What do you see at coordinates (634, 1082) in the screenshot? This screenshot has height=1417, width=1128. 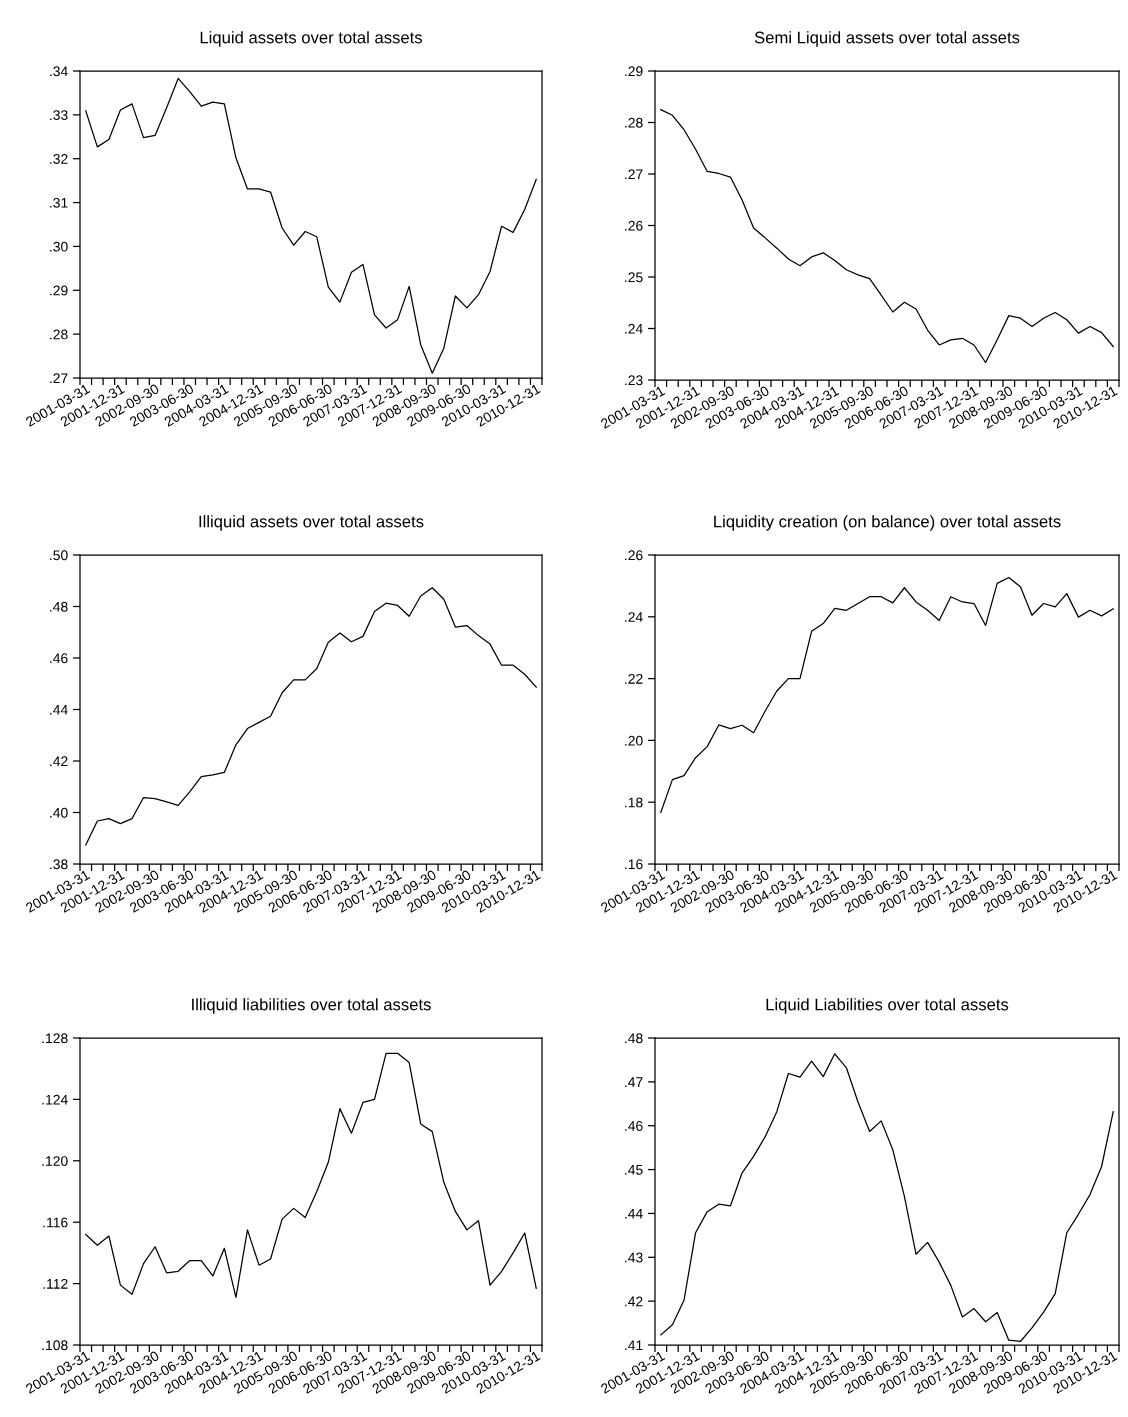 I see `y-tick-label: .47` at bounding box center [634, 1082].